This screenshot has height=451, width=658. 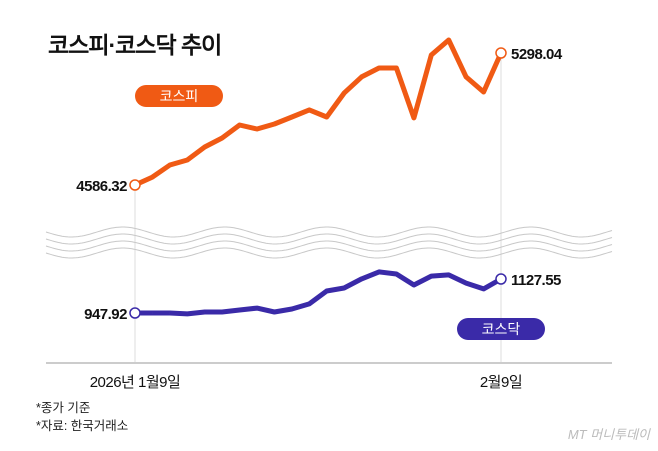 I want to click on start-value-label: 947.92, so click(x=105, y=314).